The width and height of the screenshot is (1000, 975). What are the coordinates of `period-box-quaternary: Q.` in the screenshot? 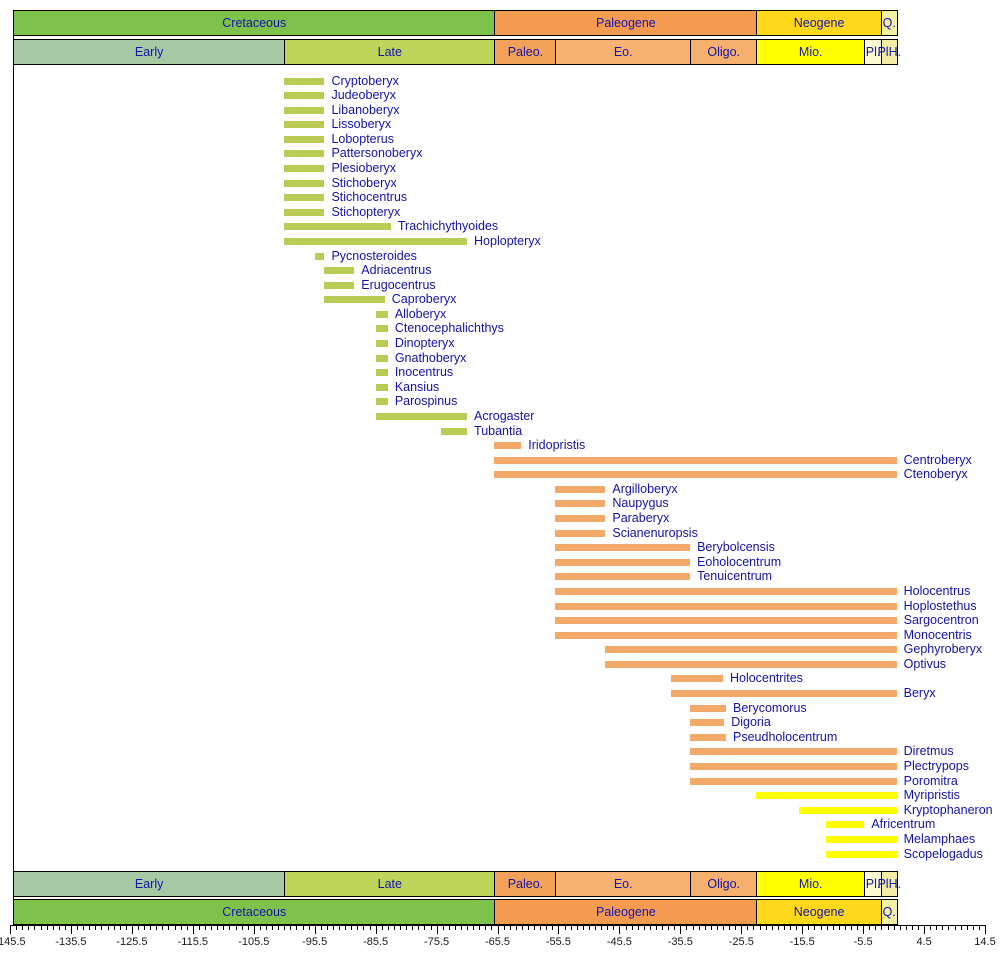 It's located at (889, 912).